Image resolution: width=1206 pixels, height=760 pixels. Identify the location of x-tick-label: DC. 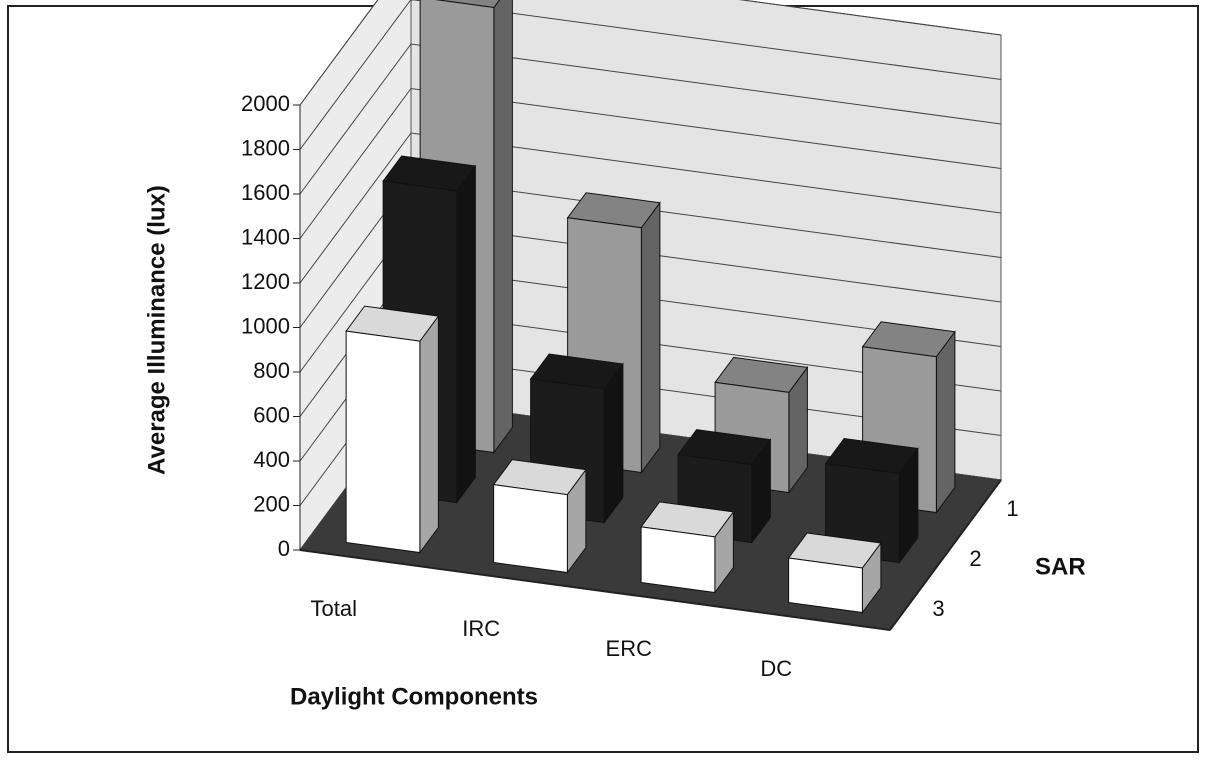
(776, 668).